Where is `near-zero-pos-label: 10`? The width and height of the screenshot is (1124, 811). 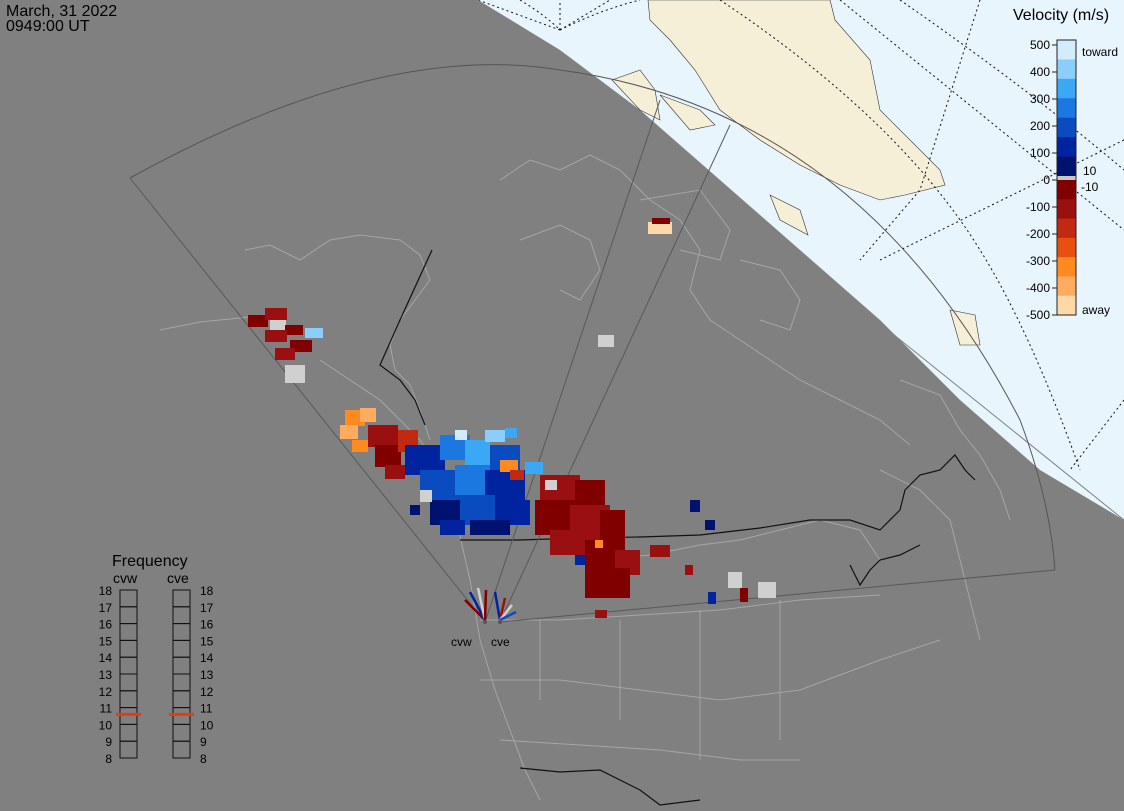
near-zero-pos-label: 10 is located at coordinates (1090, 171).